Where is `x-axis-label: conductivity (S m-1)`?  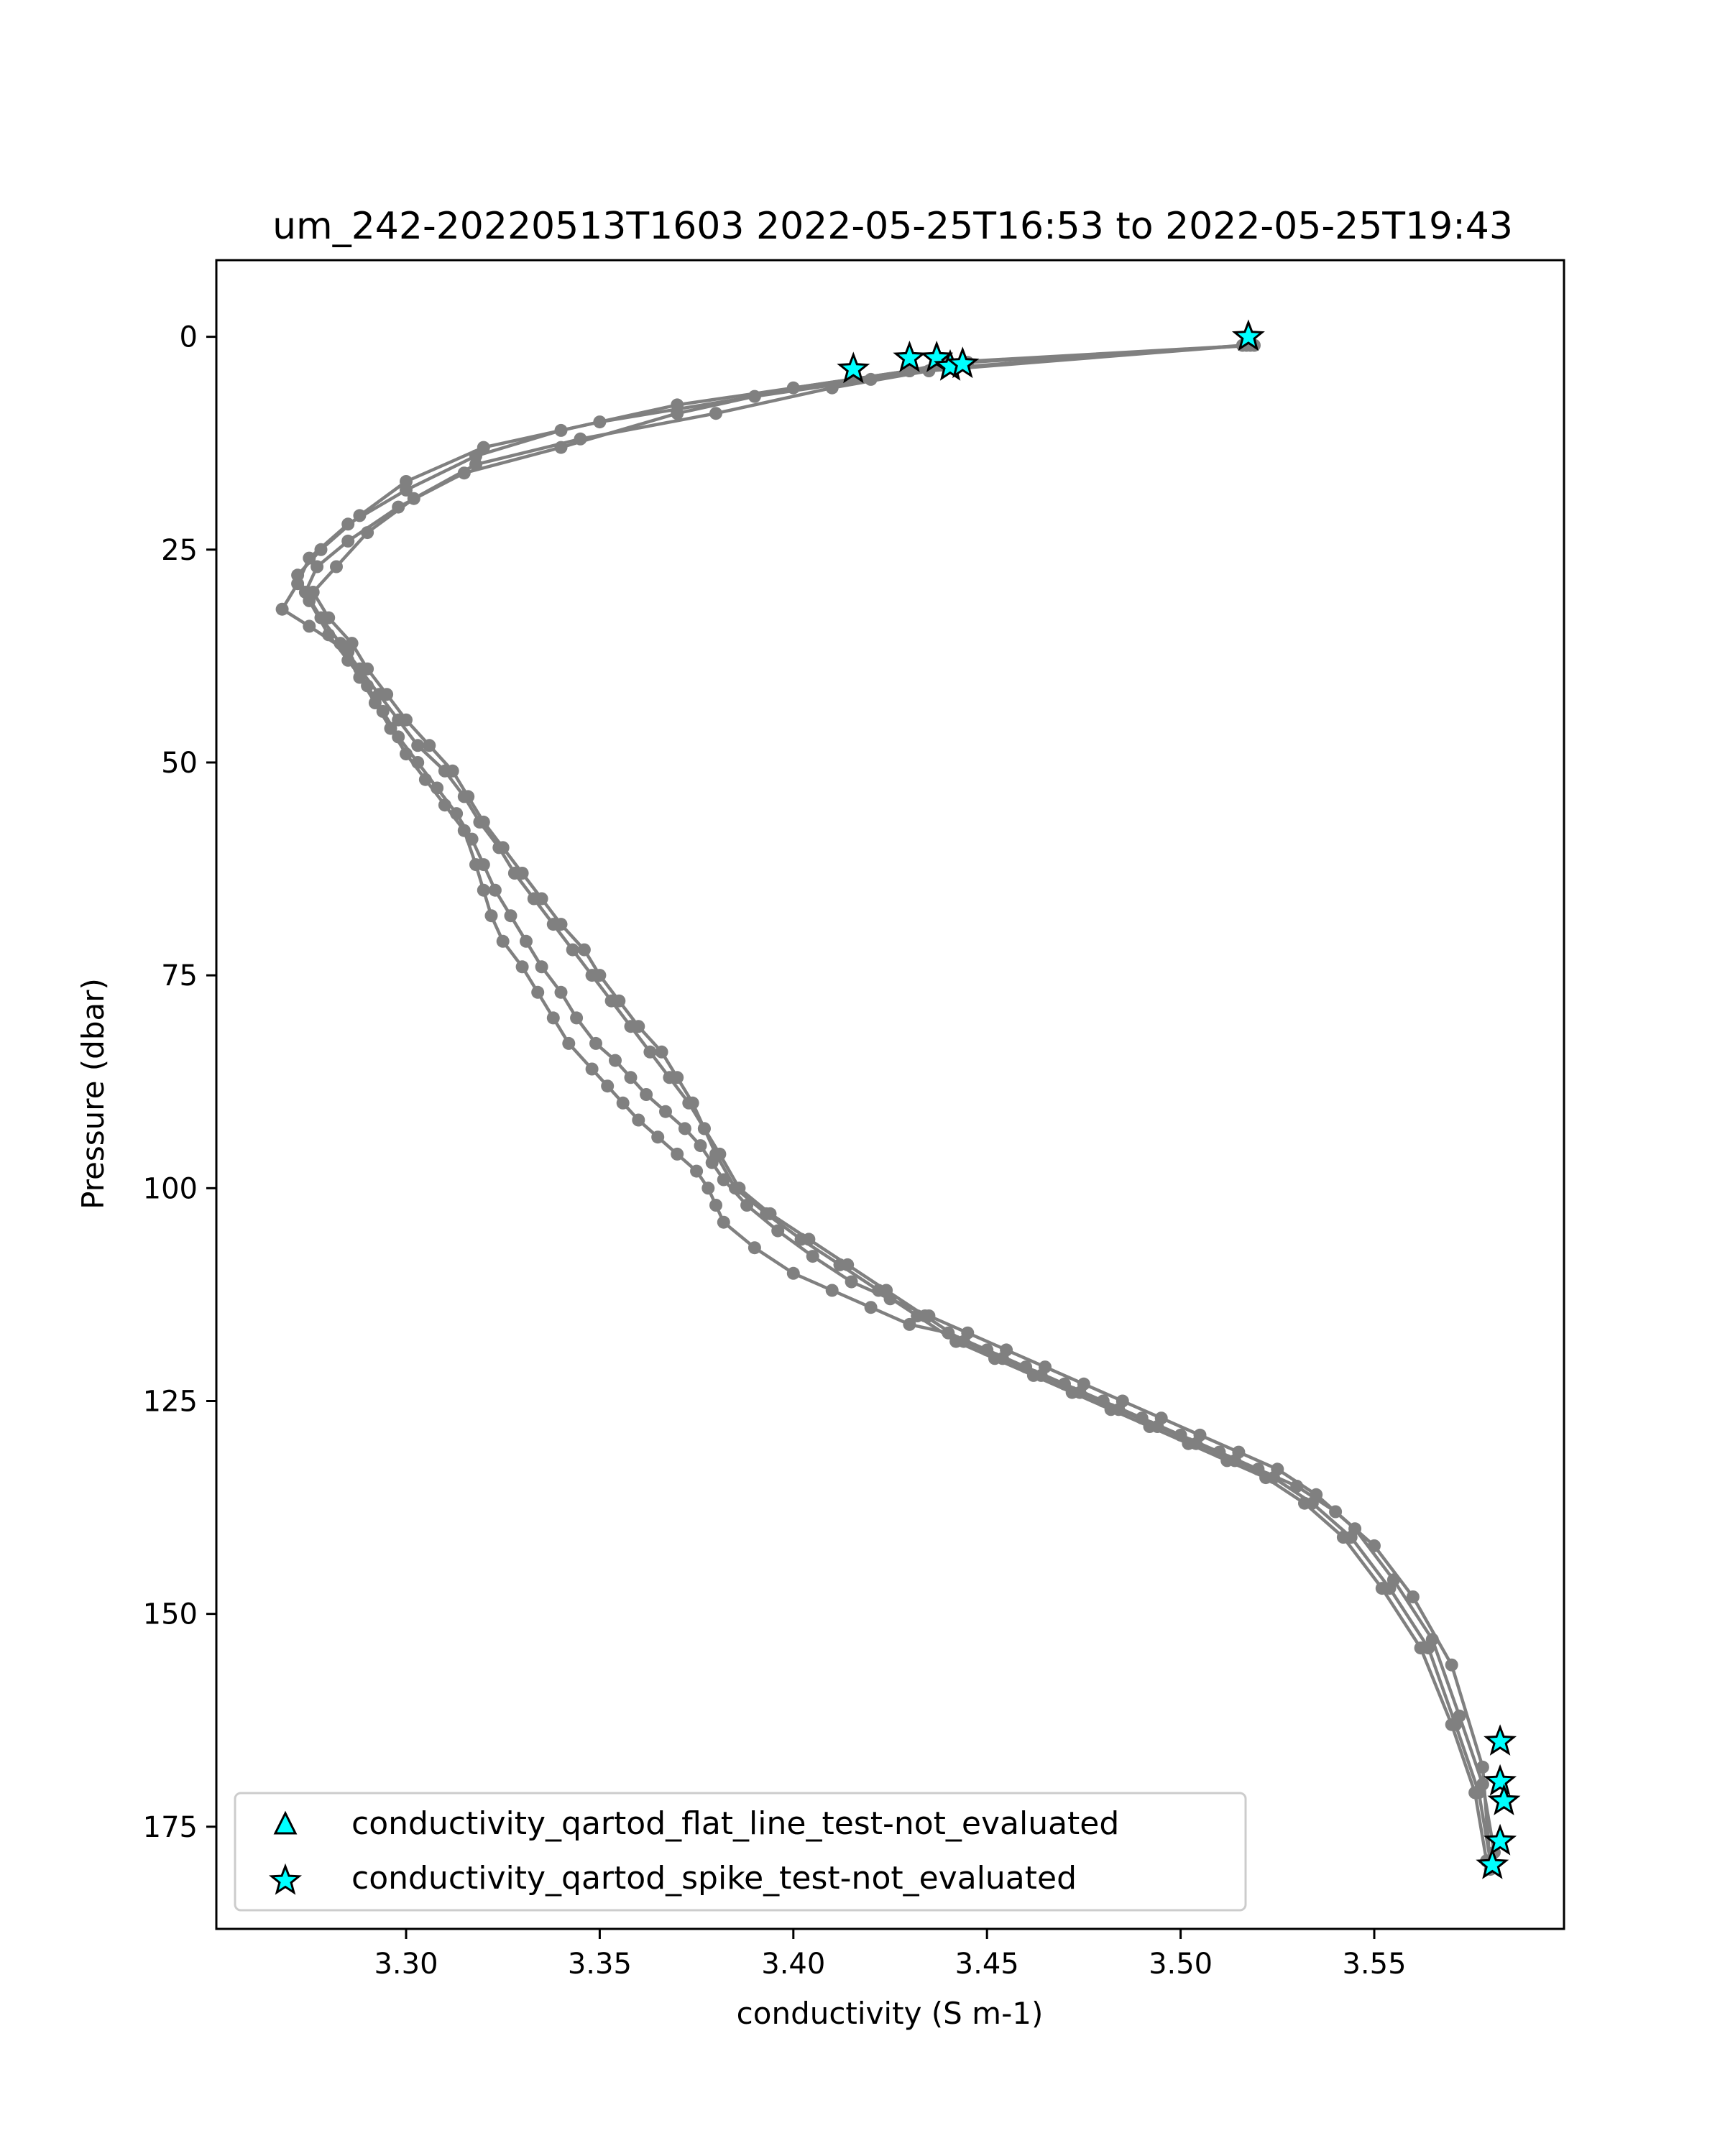
x-axis-label: conductivity (S m-1) is located at coordinates (890, 2013).